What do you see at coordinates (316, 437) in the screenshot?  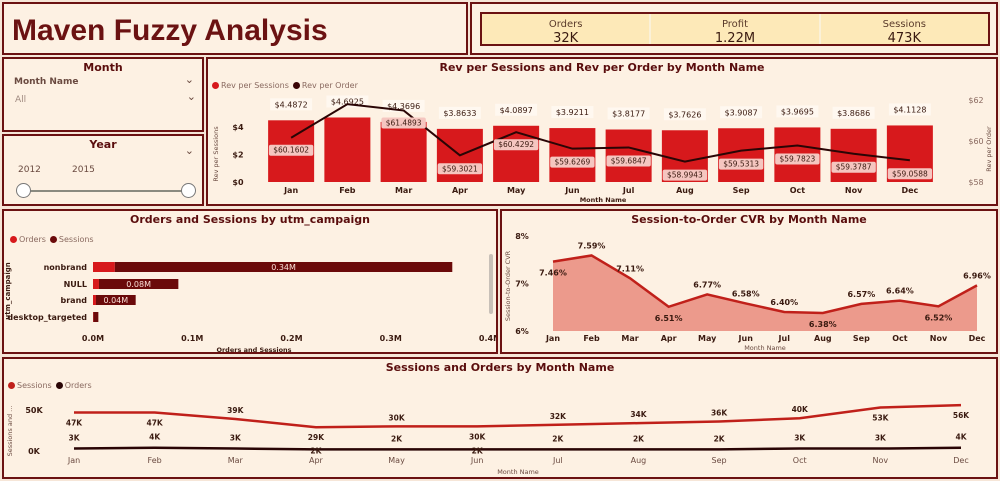 I see `sessions-data-label: 29K` at bounding box center [316, 437].